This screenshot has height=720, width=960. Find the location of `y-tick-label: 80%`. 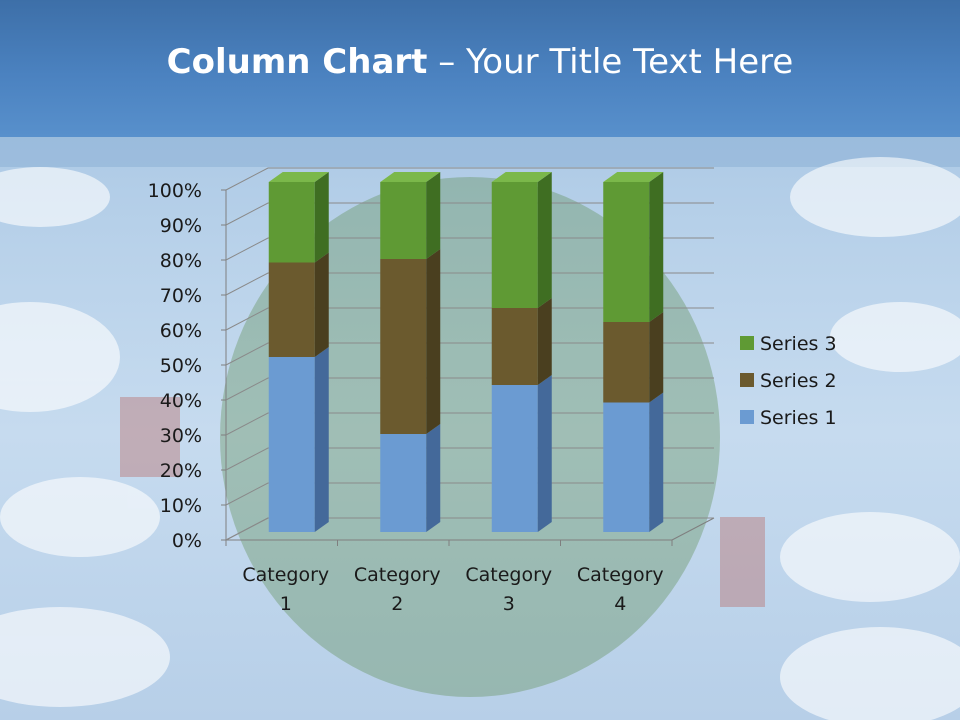

y-tick-label: 80% is located at coordinates (181, 261).